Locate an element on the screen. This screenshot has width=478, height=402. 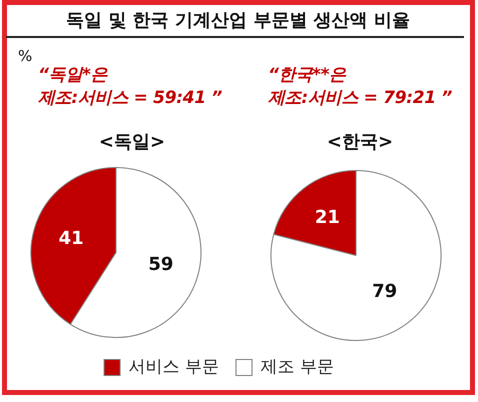
data-label: 79 is located at coordinates (385, 291).